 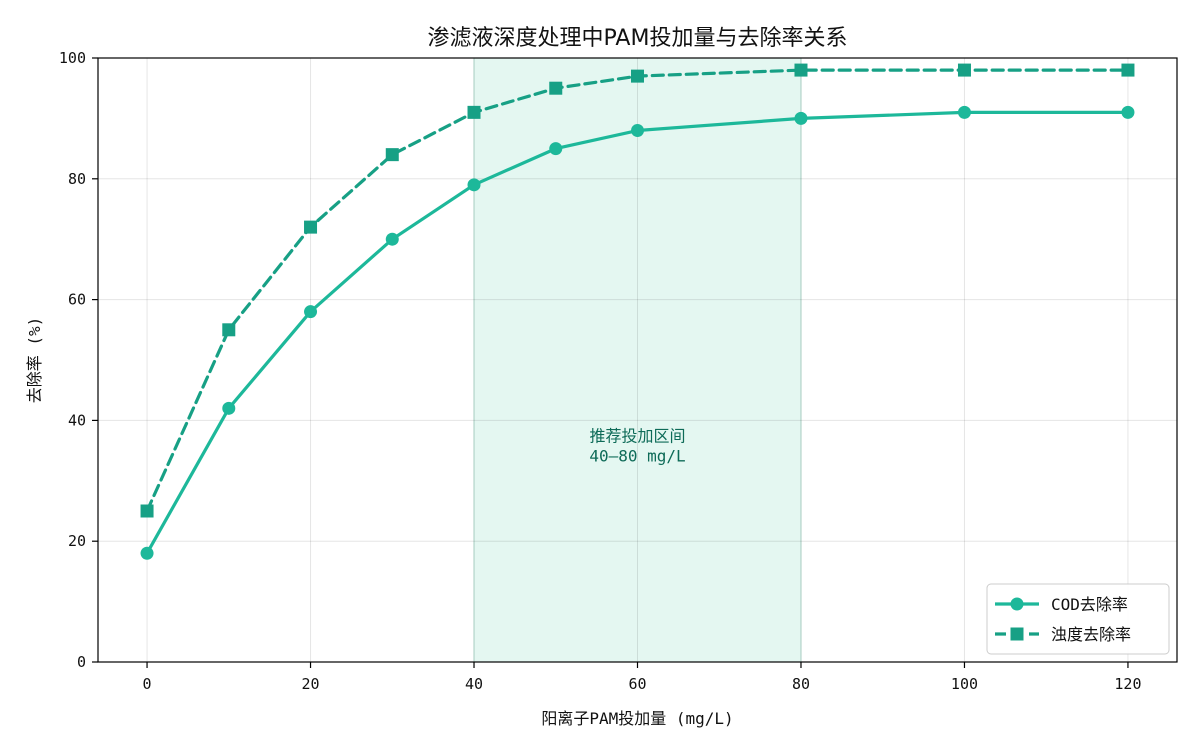 I want to click on x-tick-label: 80, so click(x=801, y=684).